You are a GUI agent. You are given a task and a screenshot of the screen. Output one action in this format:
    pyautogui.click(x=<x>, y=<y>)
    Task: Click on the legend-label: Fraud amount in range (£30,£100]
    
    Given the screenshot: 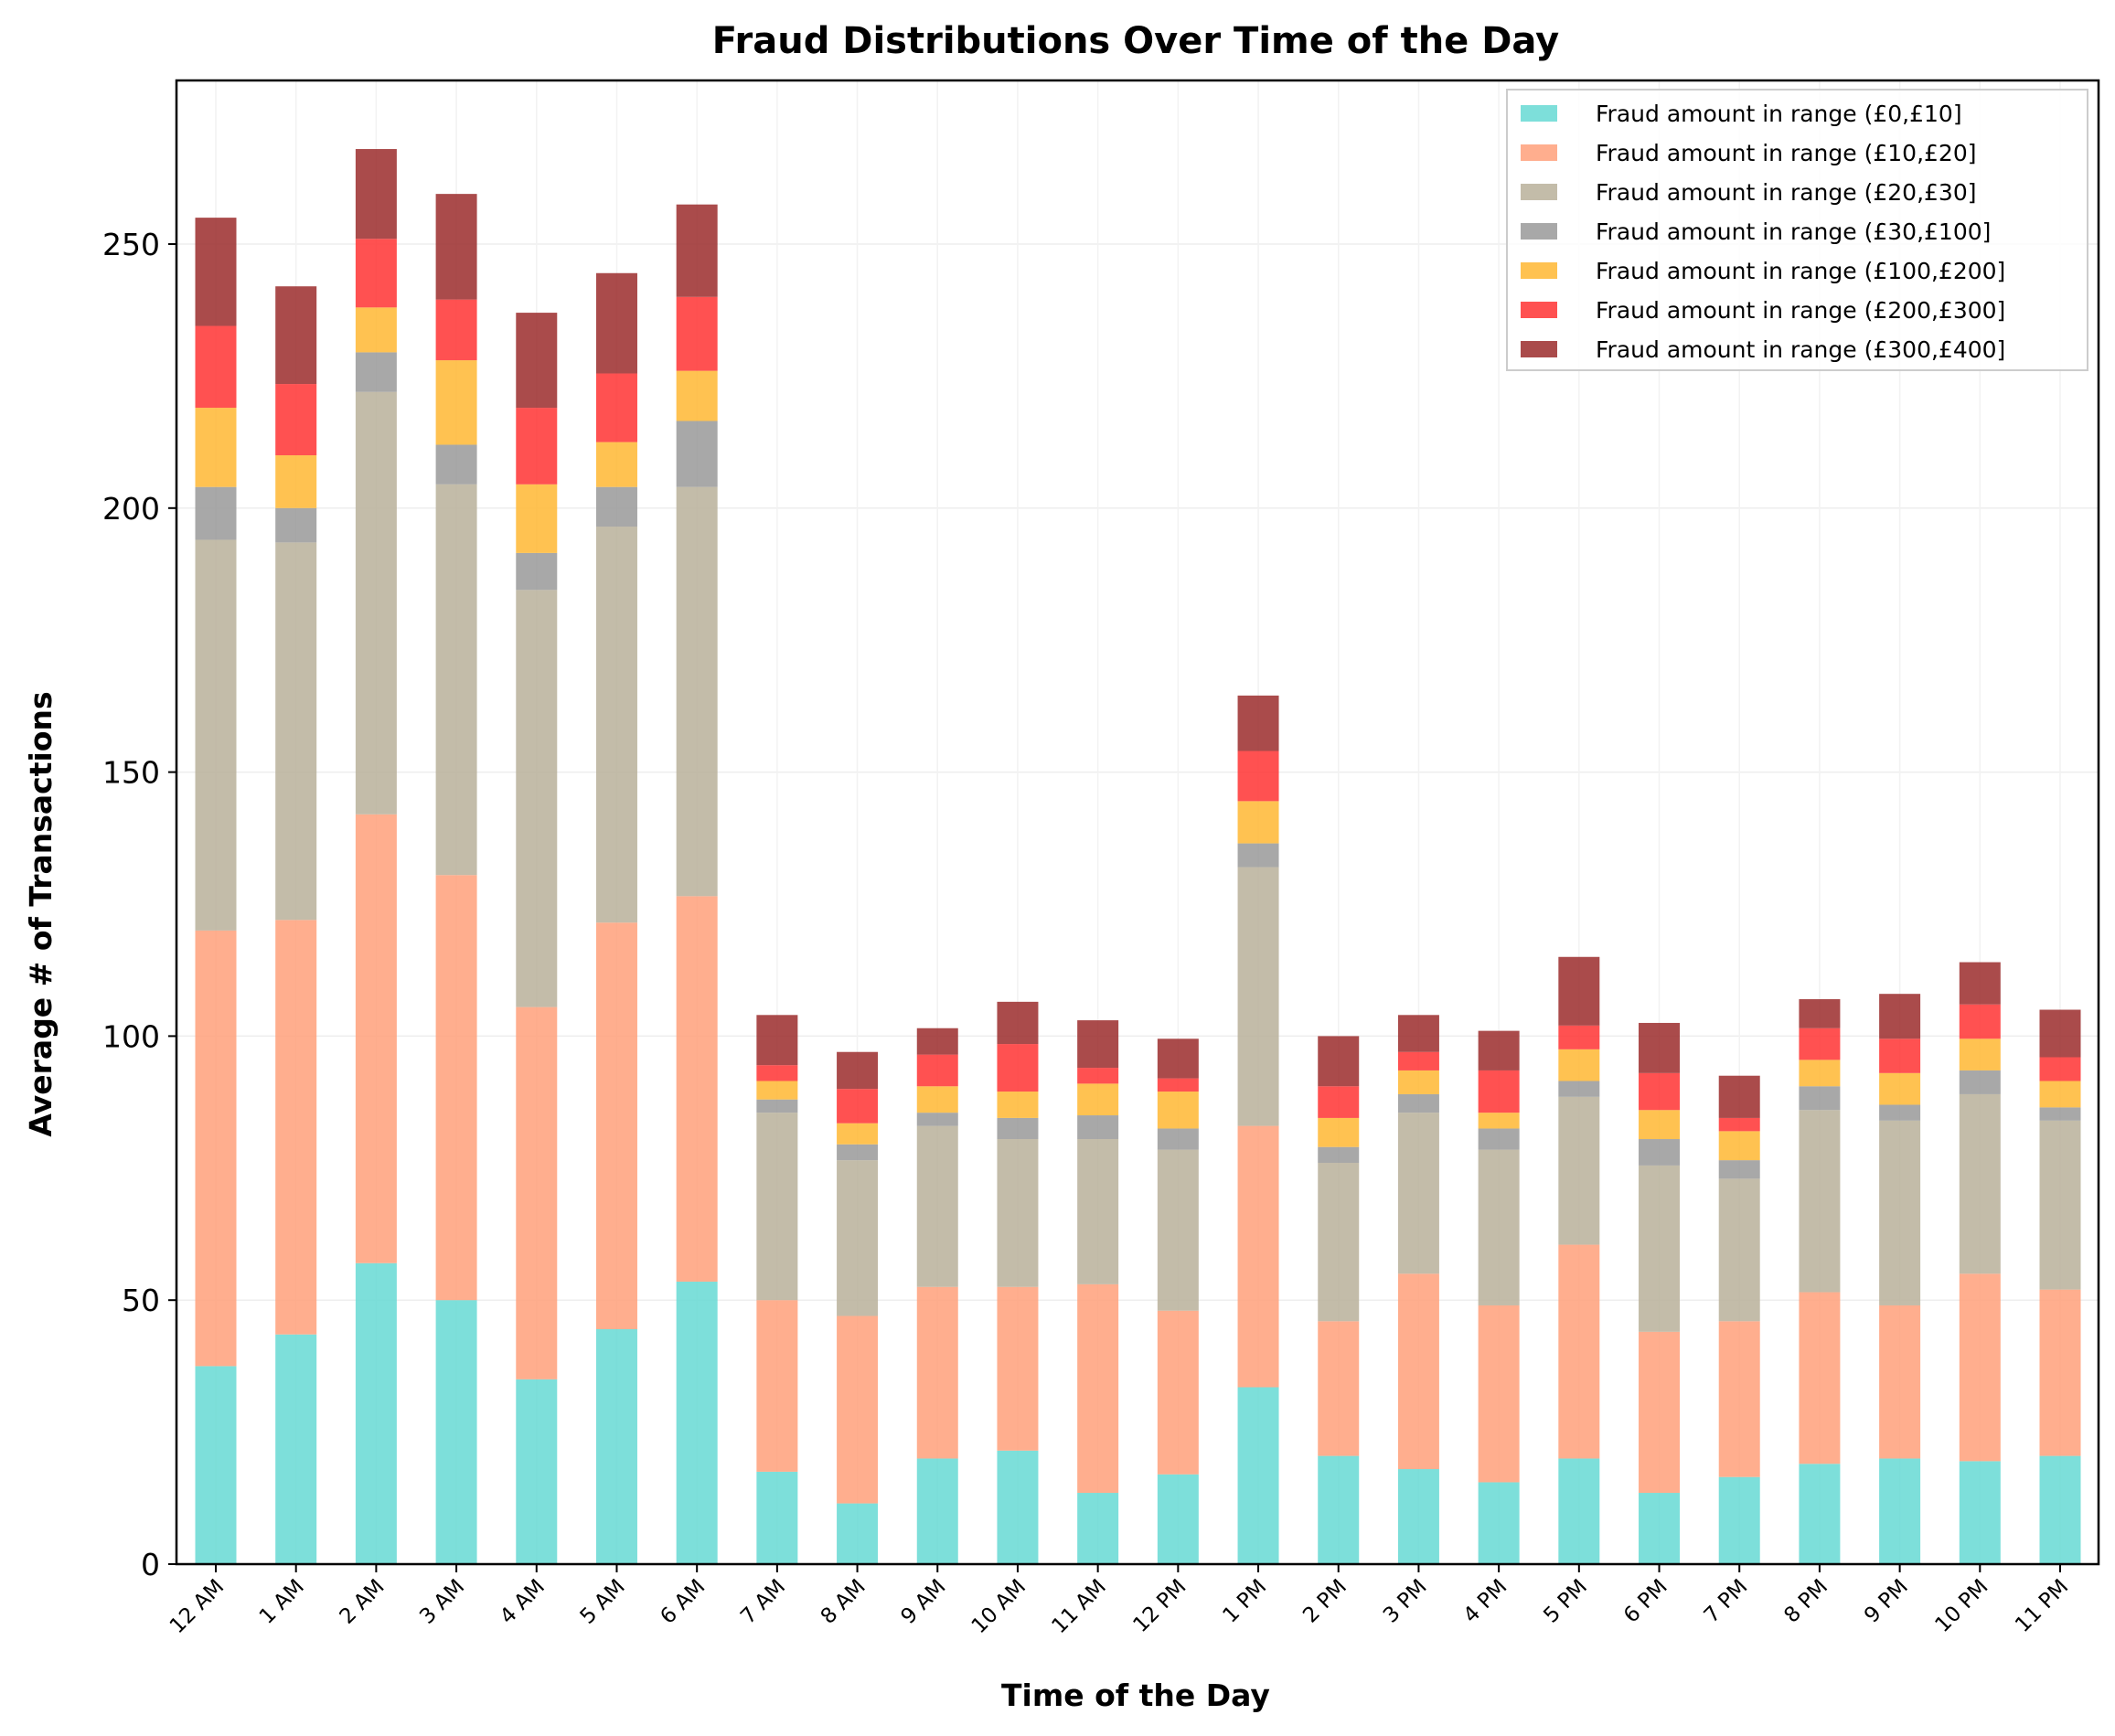 What is the action you would take?
    pyautogui.click(x=1793, y=231)
    